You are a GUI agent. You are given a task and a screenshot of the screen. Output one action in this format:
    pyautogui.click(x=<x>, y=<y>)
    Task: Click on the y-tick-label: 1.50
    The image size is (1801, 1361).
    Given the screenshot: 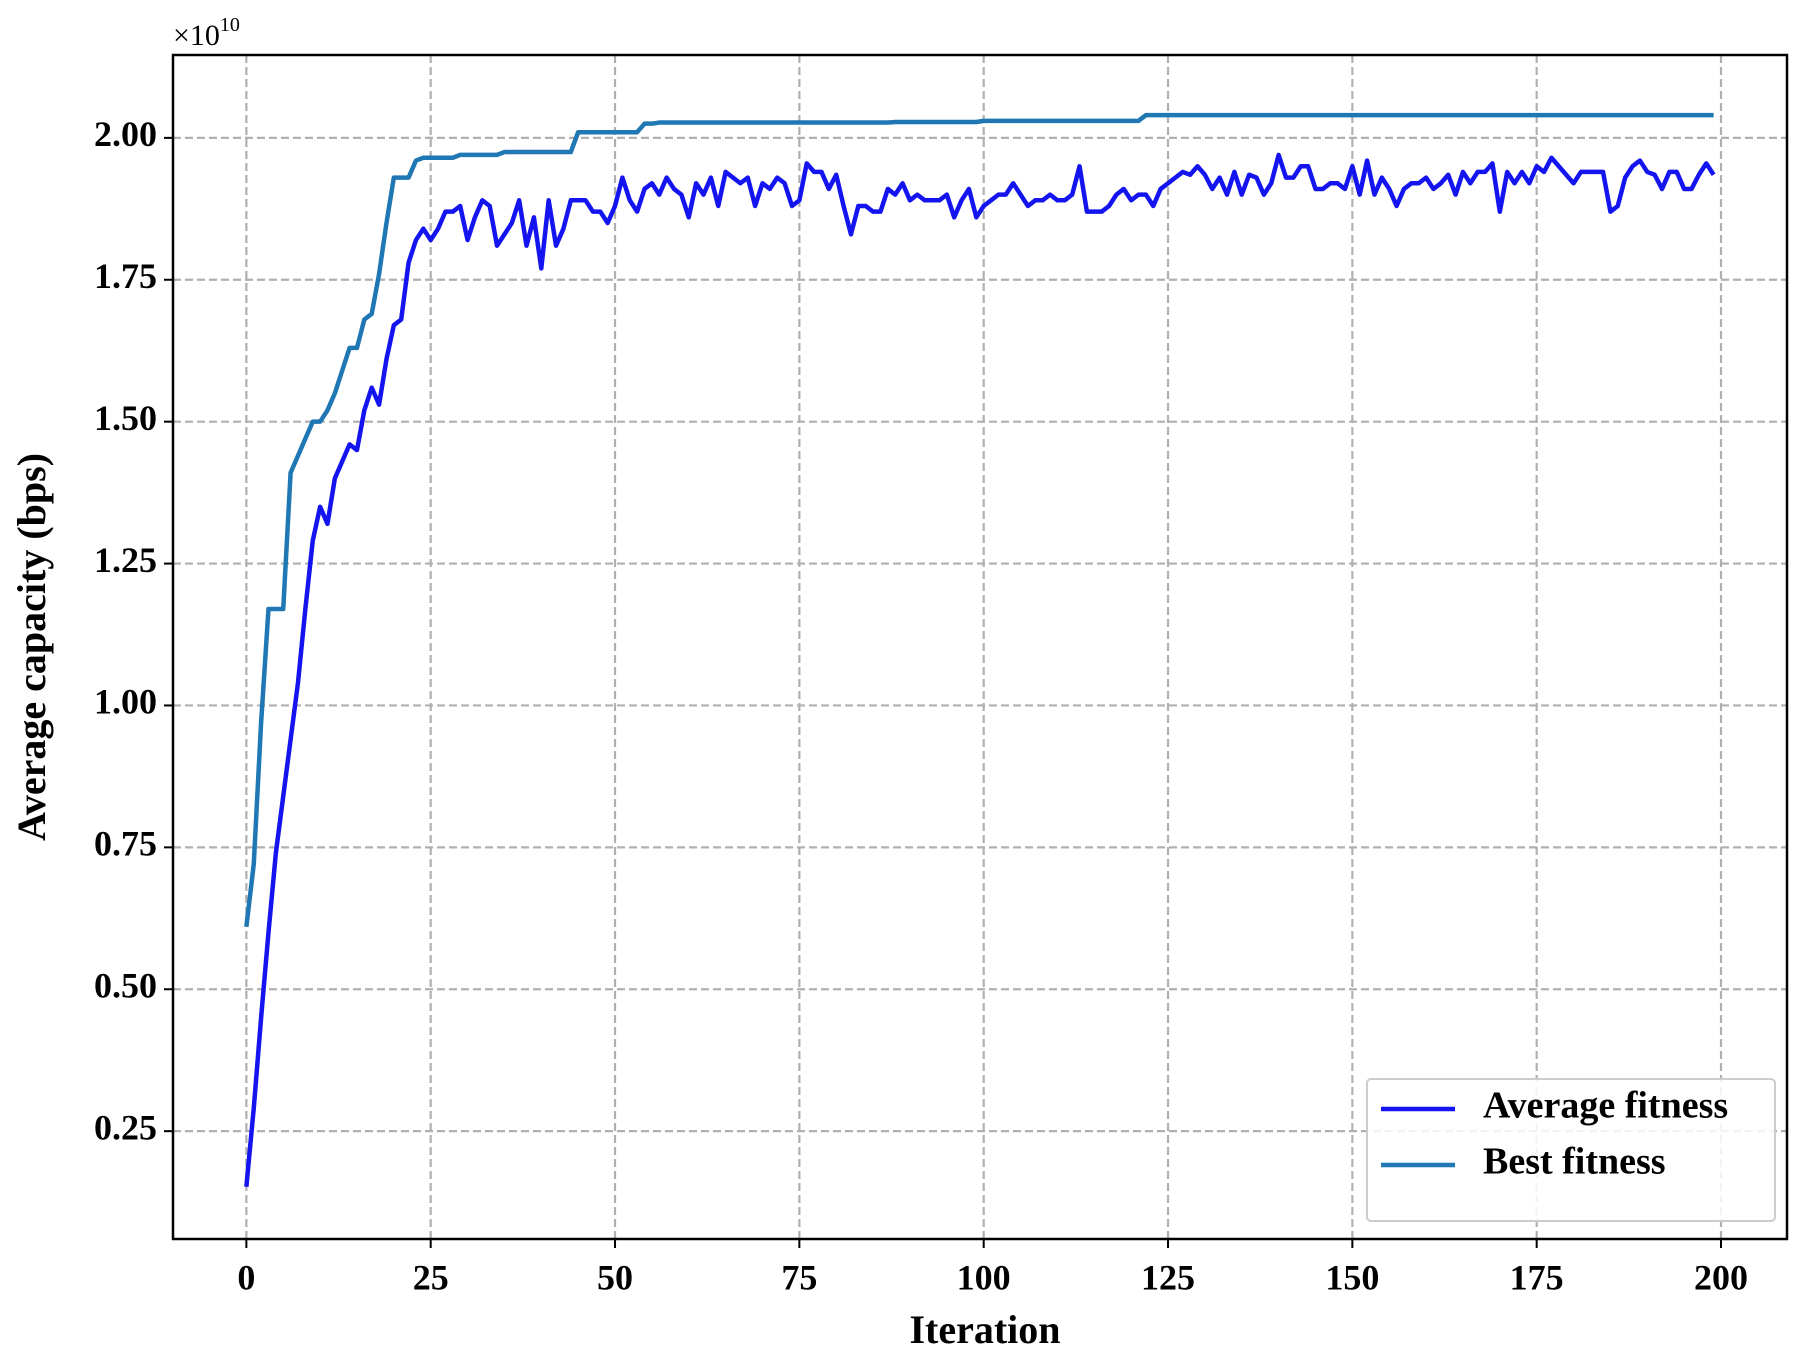 What is the action you would take?
    pyautogui.click(x=125, y=418)
    